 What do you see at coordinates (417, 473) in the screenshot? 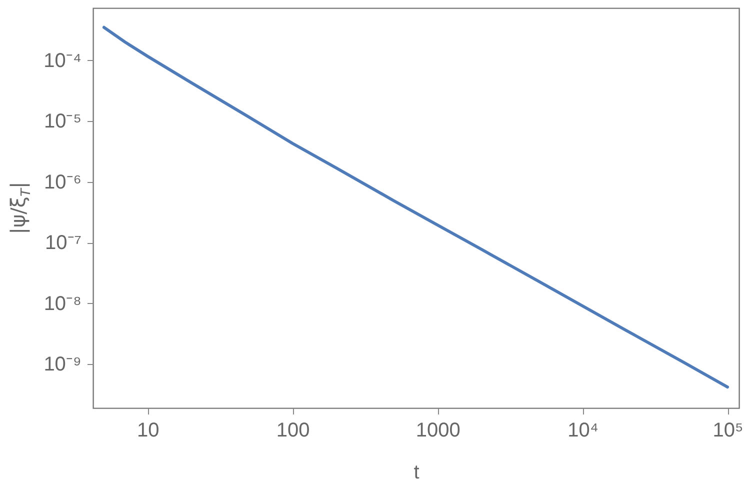
I see `x-axis-title: t` at bounding box center [417, 473].